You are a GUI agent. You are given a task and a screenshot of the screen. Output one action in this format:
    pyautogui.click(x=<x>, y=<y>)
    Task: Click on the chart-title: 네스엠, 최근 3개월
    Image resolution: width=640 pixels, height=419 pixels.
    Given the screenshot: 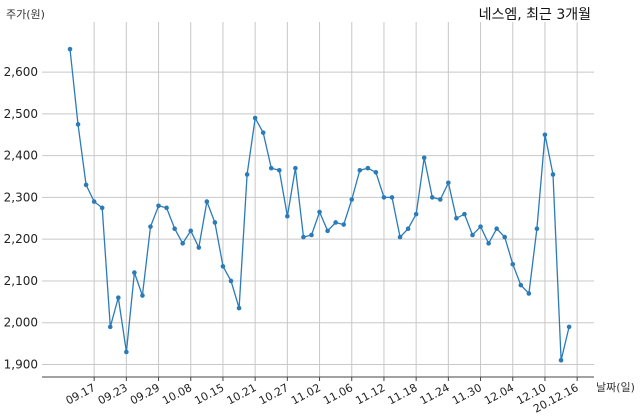 What is the action you would take?
    pyautogui.click(x=535, y=15)
    